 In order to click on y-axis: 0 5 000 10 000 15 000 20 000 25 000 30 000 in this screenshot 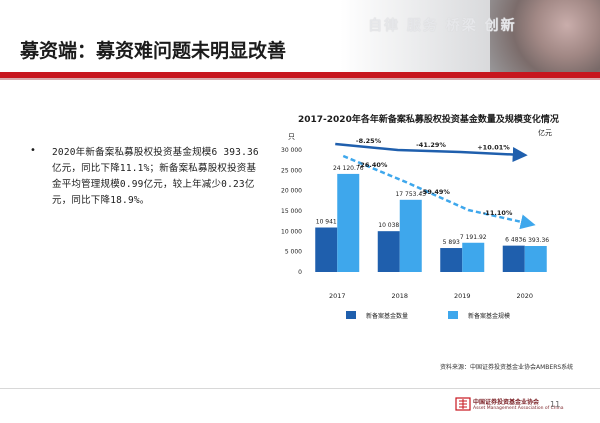, I will do `click(291, 211)`.